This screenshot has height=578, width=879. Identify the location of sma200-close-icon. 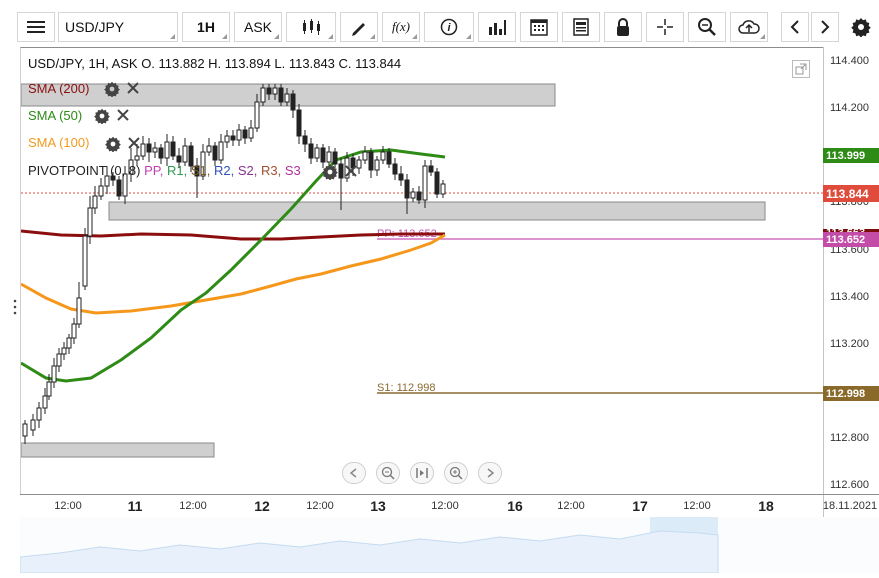
(134, 89).